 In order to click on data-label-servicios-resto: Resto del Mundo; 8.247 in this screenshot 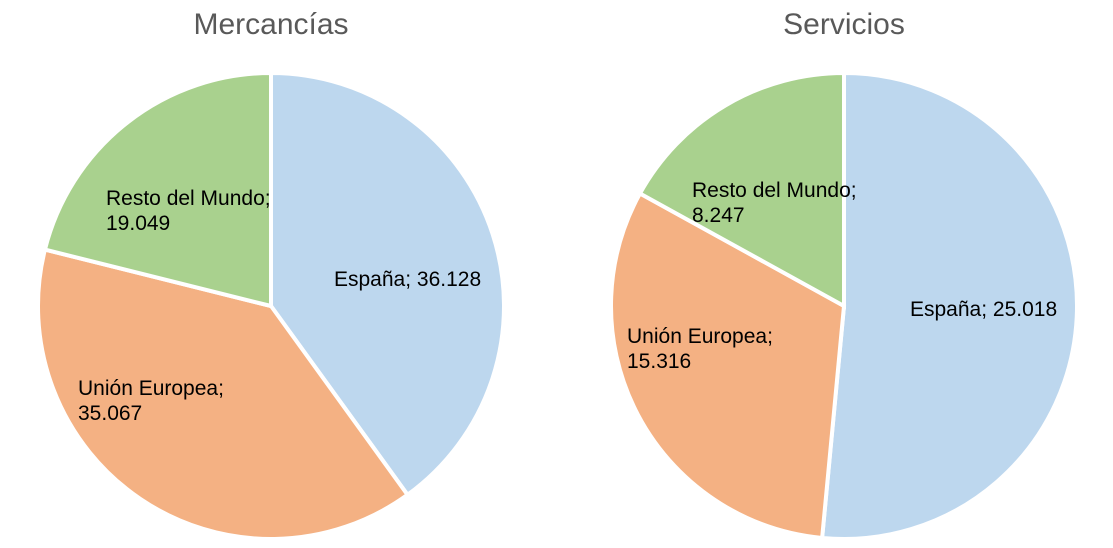, I will do `click(774, 203)`.